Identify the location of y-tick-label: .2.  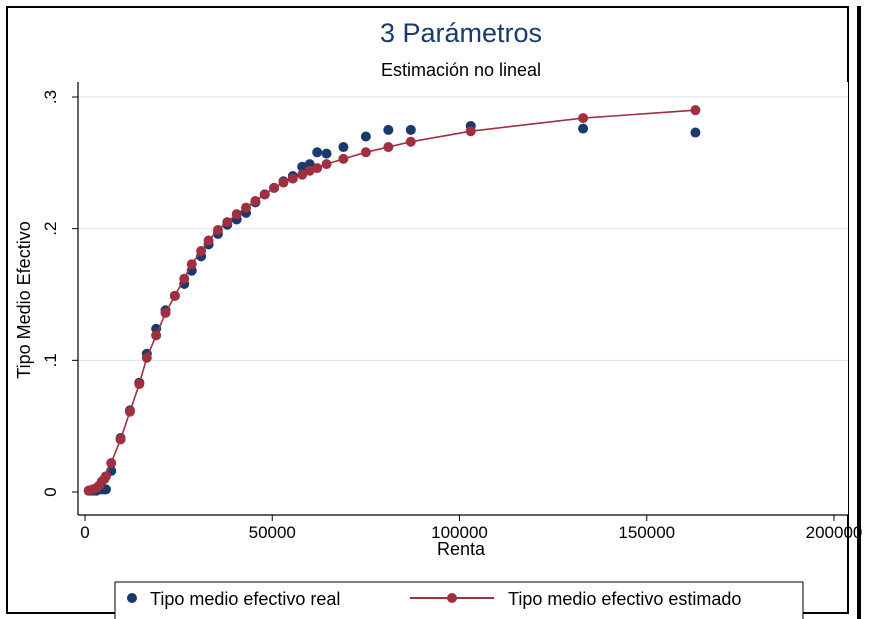
(50, 229).